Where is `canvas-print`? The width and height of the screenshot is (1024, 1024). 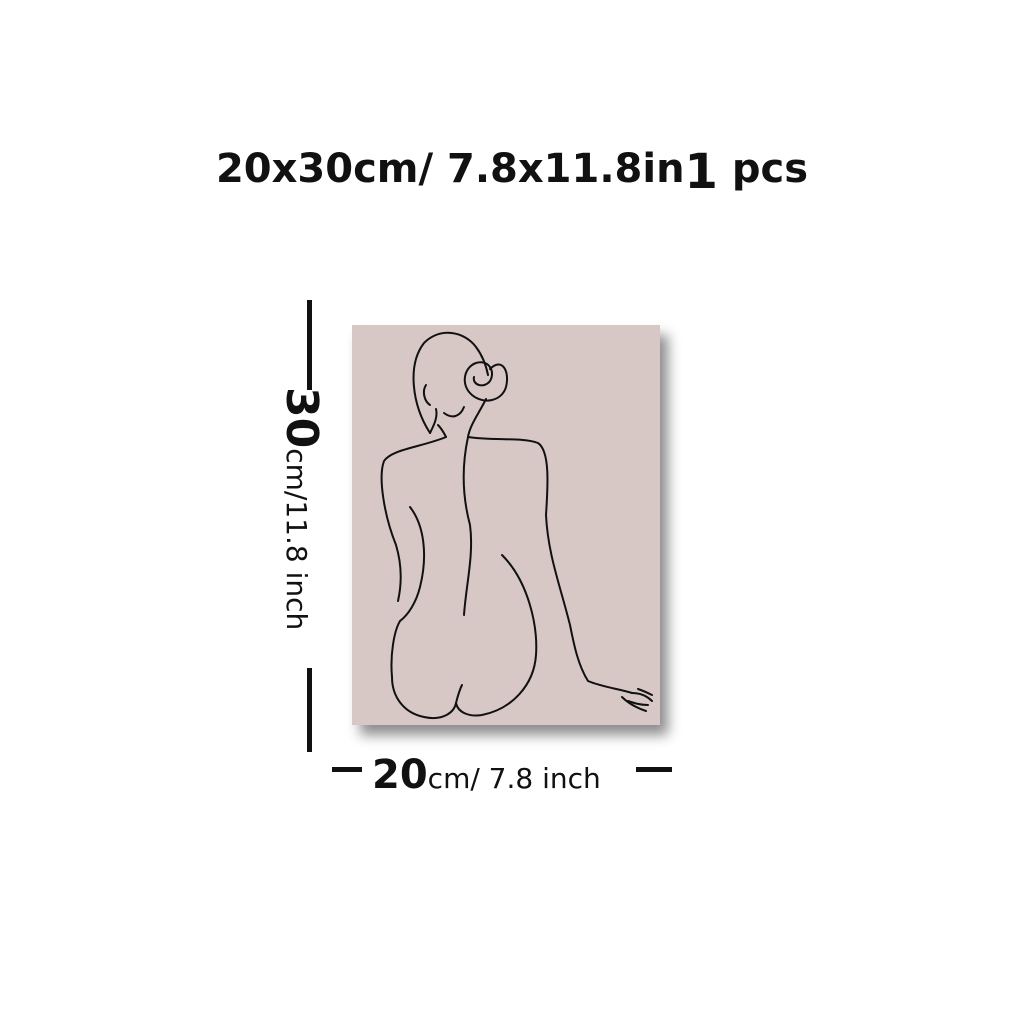
canvas-print is located at coordinates (506, 525).